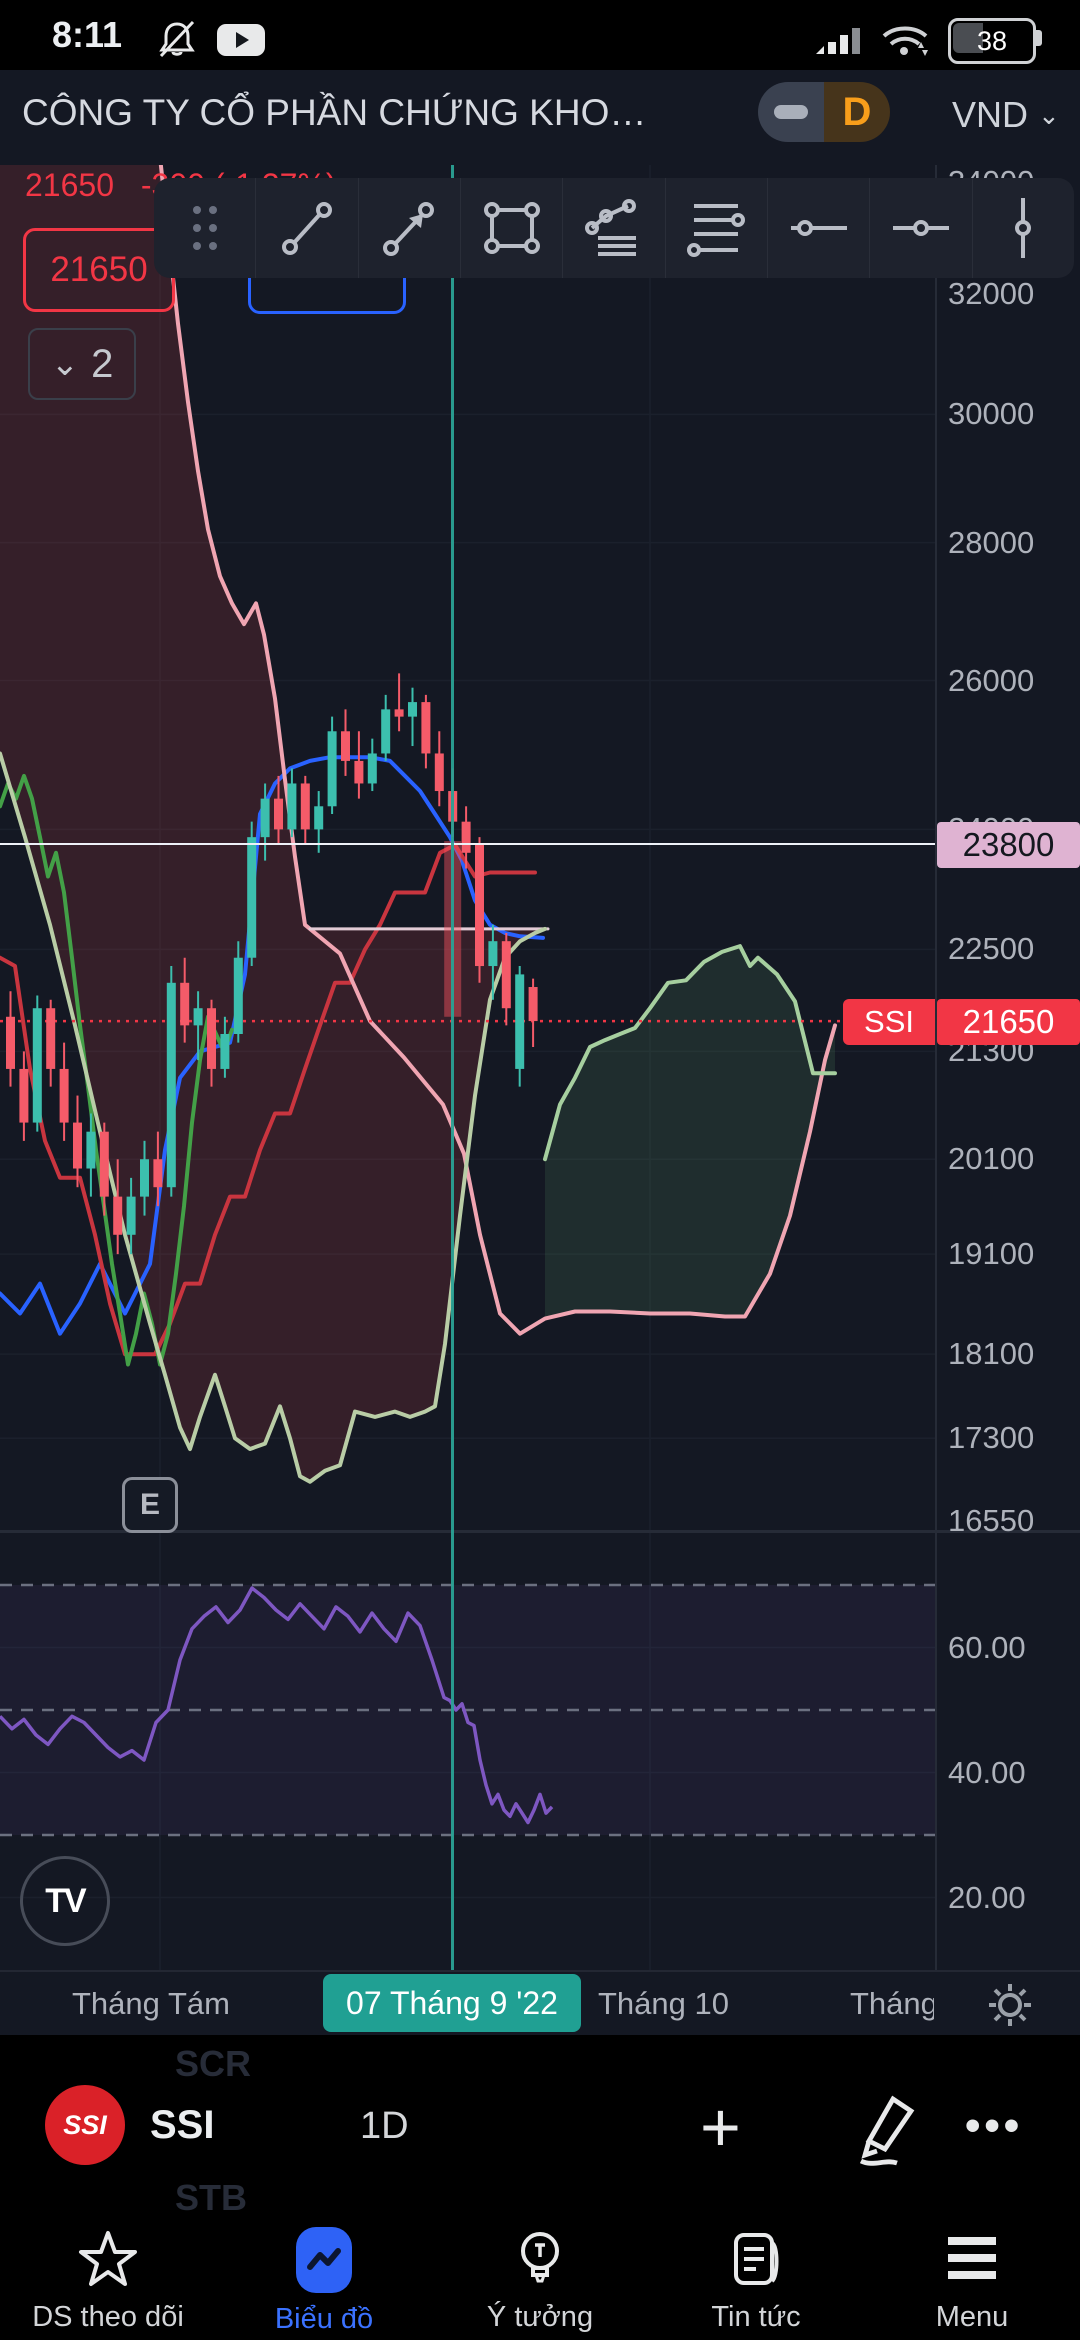  Describe the element at coordinates (991, 949) in the screenshot. I see `price-axis-label: 22500` at that location.